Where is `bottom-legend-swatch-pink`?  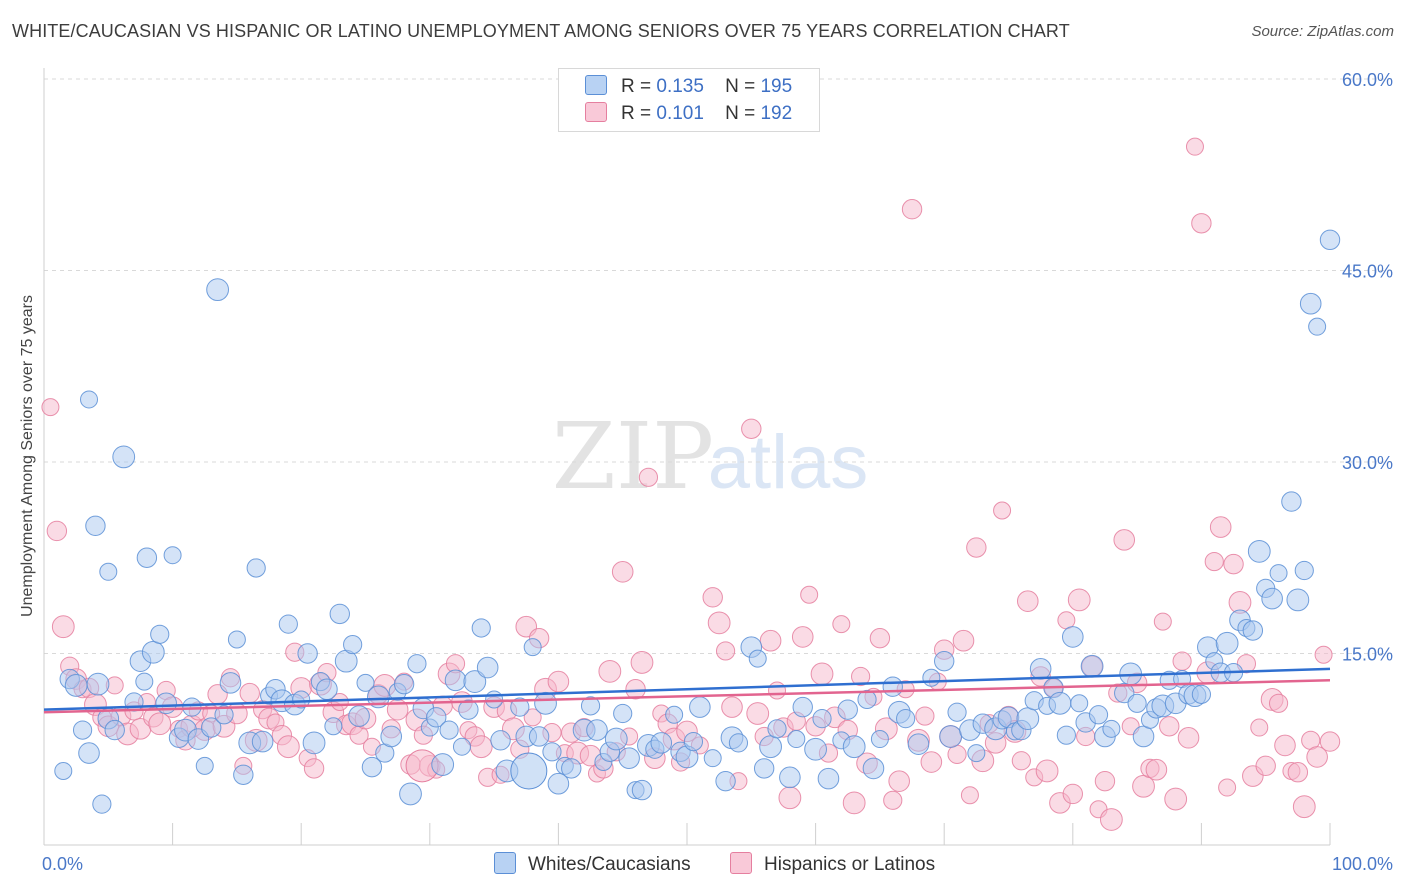 bottom-legend-swatch-pink is located at coordinates (741, 863).